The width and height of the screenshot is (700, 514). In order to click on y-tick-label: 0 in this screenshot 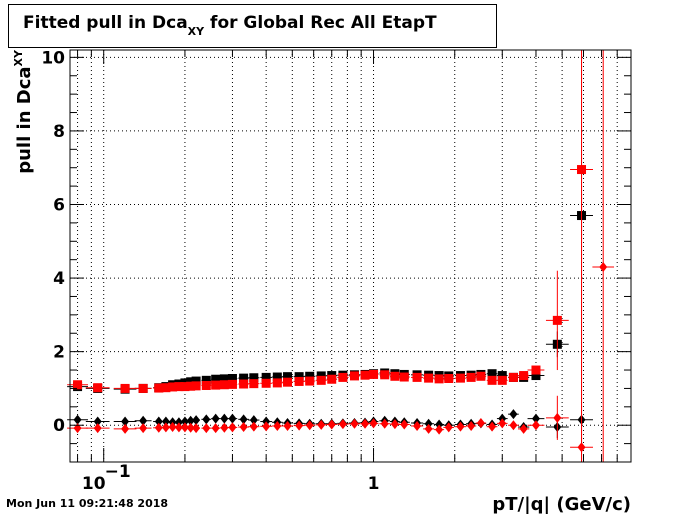, I will do `click(59, 426)`.